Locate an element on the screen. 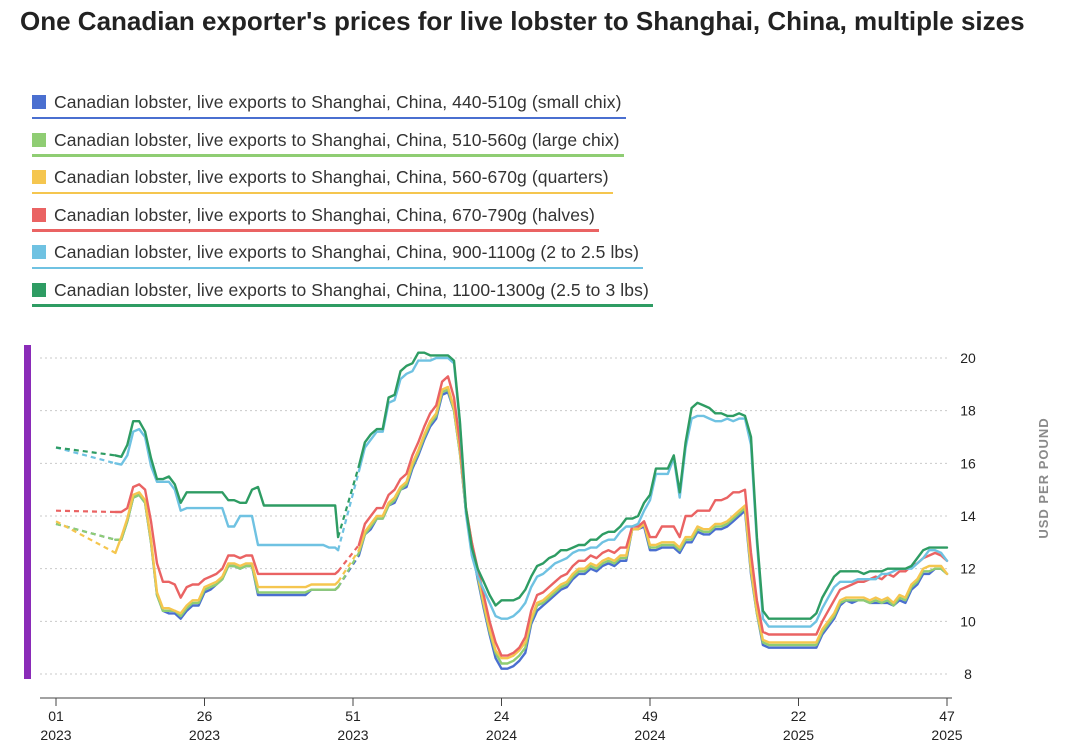  x-tick-label-week: 22 is located at coordinates (799, 716).